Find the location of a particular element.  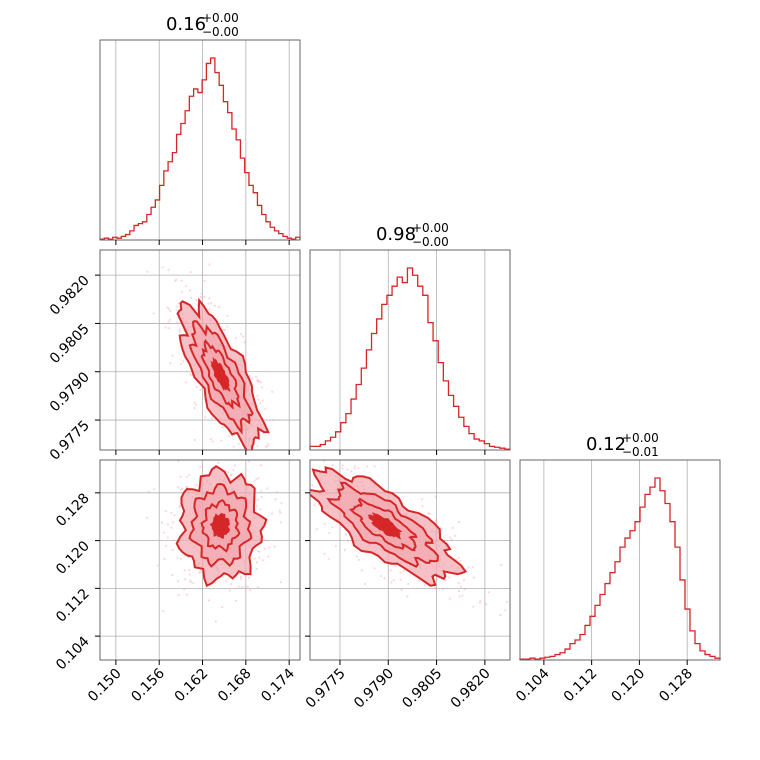

hist-panel-2: 0.12+0.00−0.01 0.104 0.112 0.120 0.128 is located at coordinates (617, 568).